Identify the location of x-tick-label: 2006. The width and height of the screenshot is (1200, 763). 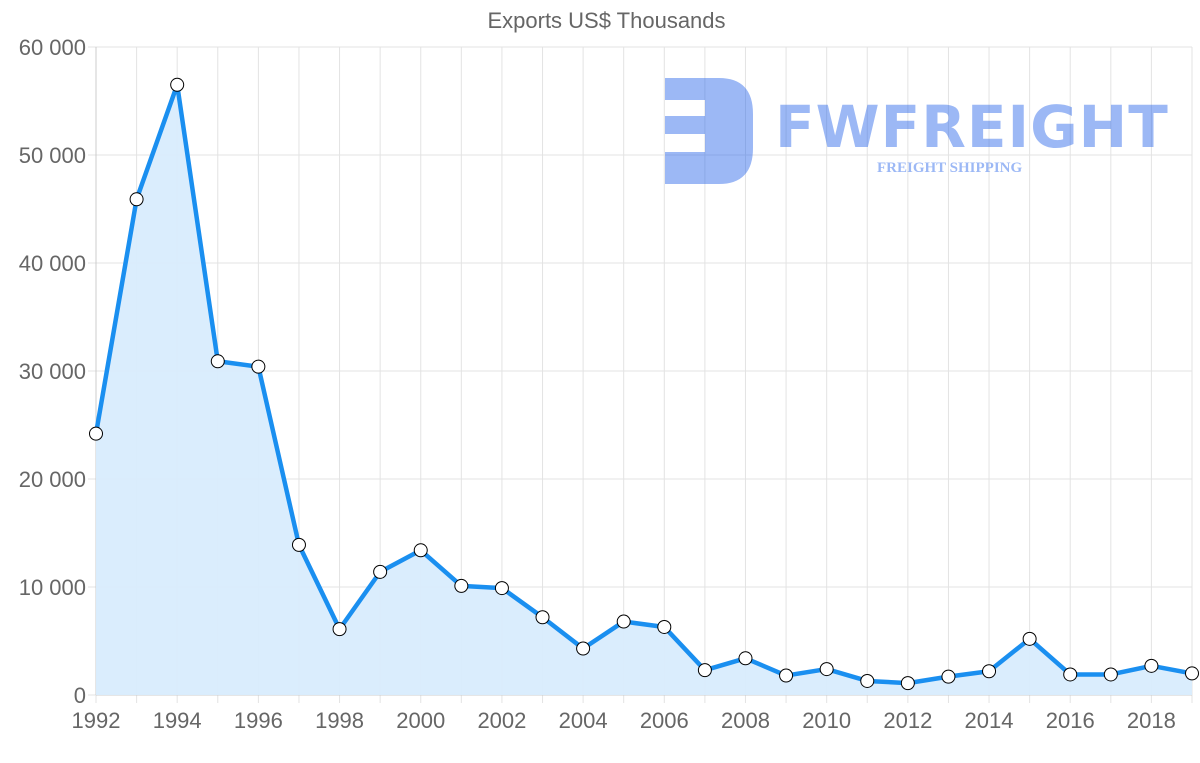
(664, 720).